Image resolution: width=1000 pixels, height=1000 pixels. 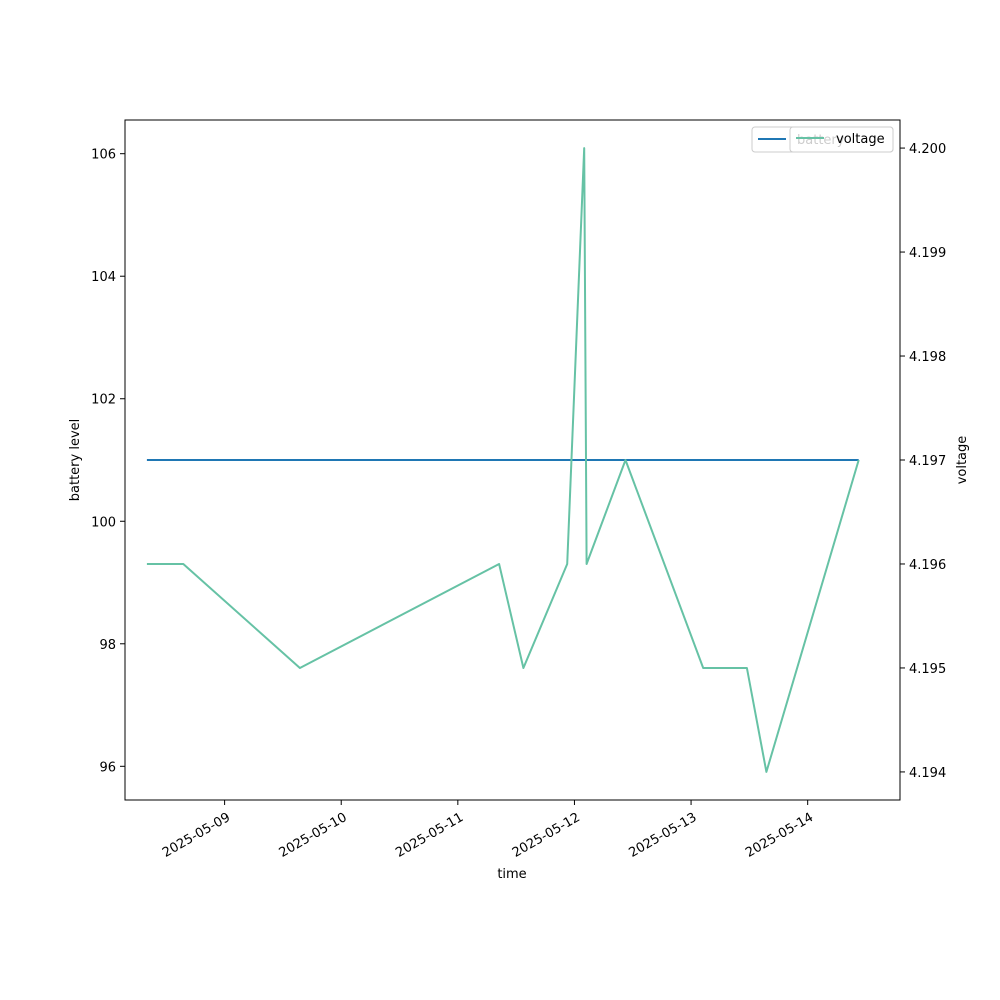 What do you see at coordinates (927, 357) in the screenshot?
I see `y-right-tick-label: 4.198` at bounding box center [927, 357].